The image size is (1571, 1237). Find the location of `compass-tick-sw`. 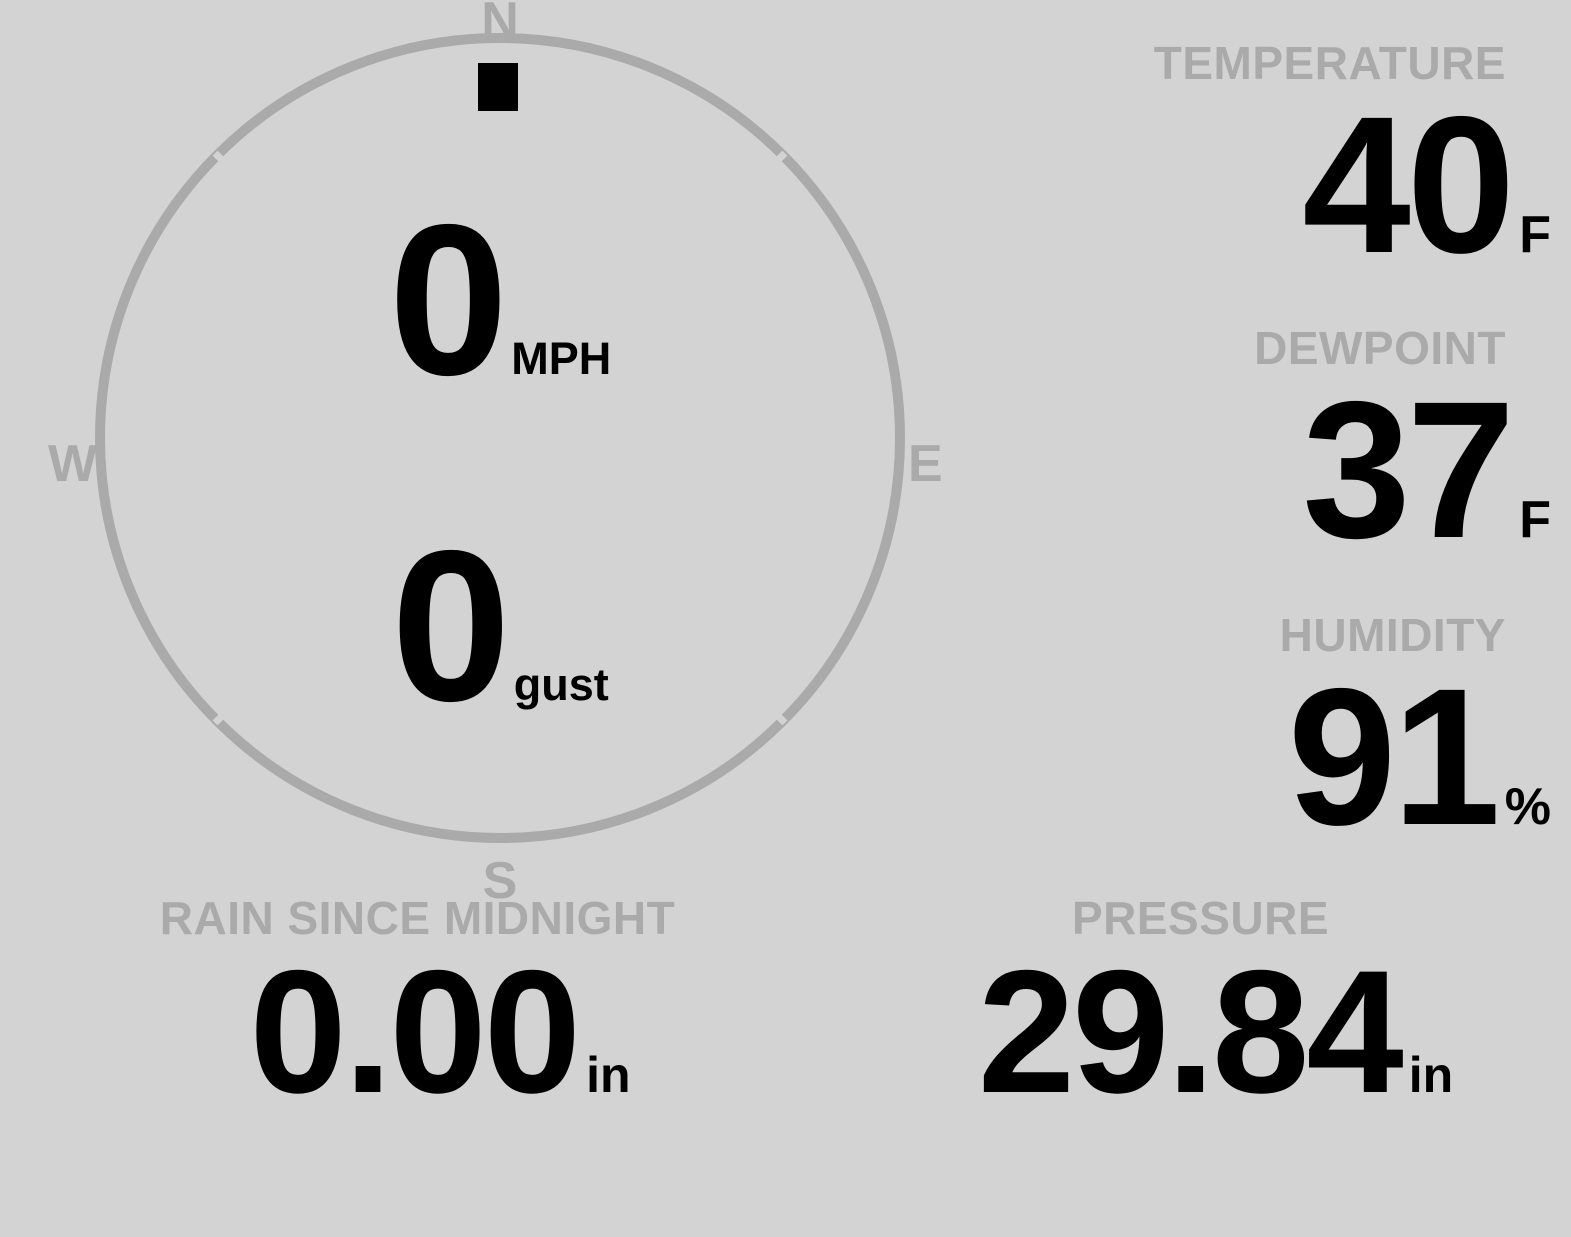

compass-tick-sw is located at coordinates (222, 716).